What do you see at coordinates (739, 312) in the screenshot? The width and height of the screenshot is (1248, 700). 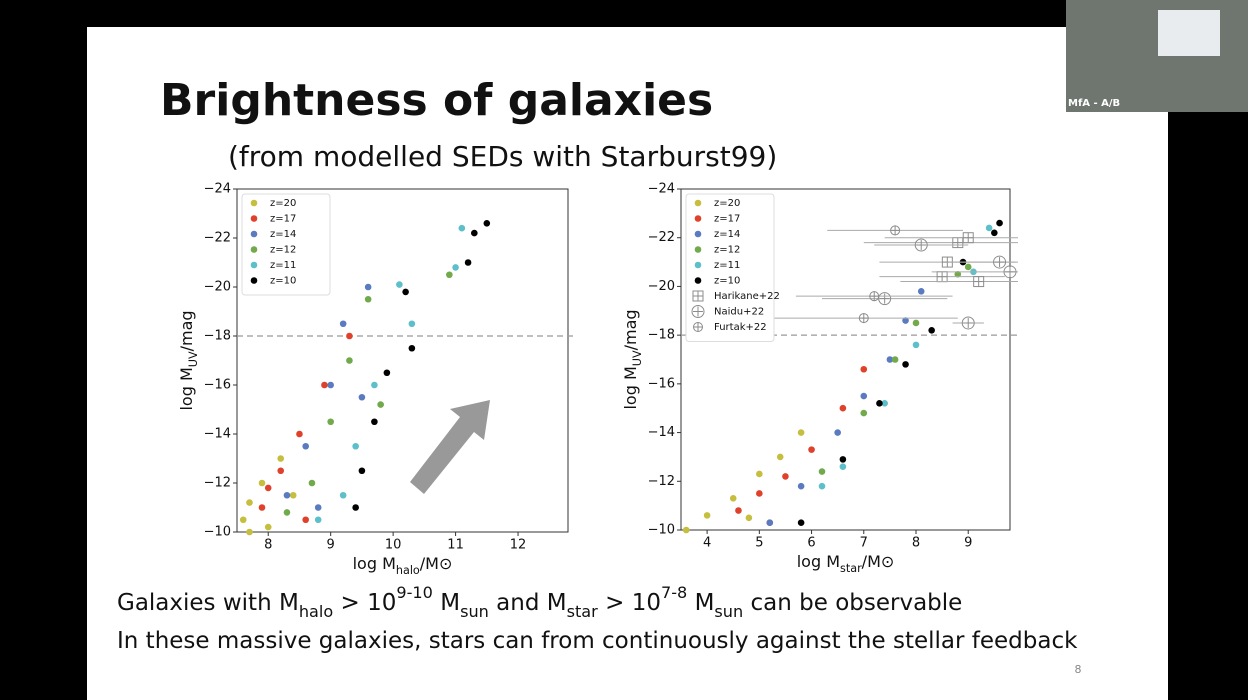 I see `legend-label: Naidu+22` at bounding box center [739, 312].